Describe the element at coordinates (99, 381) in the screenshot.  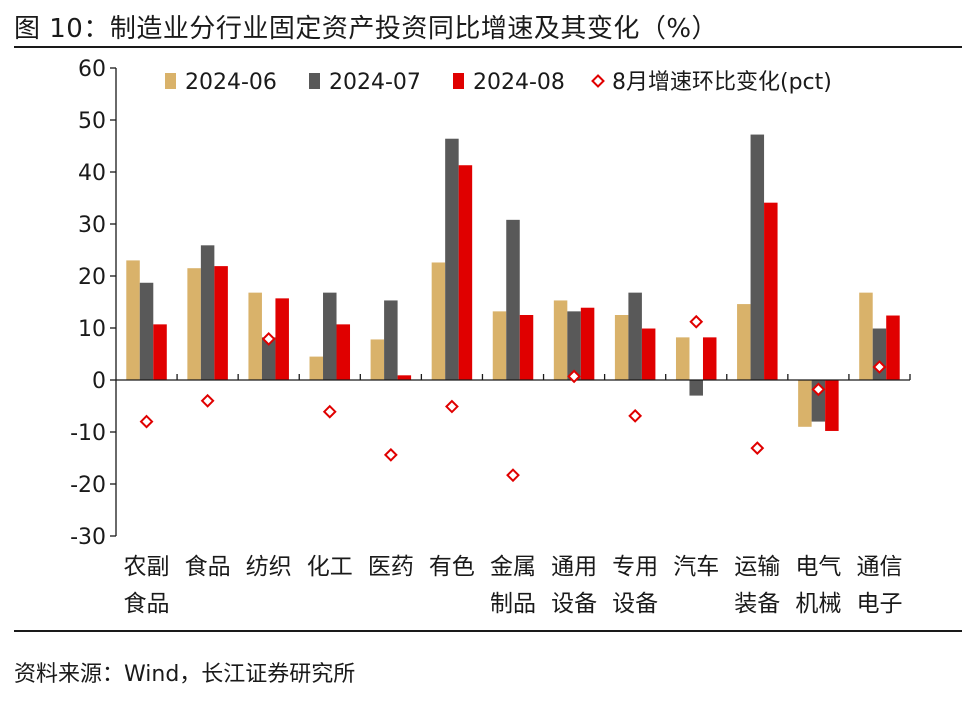
I see `y-tick-label: 0` at that location.